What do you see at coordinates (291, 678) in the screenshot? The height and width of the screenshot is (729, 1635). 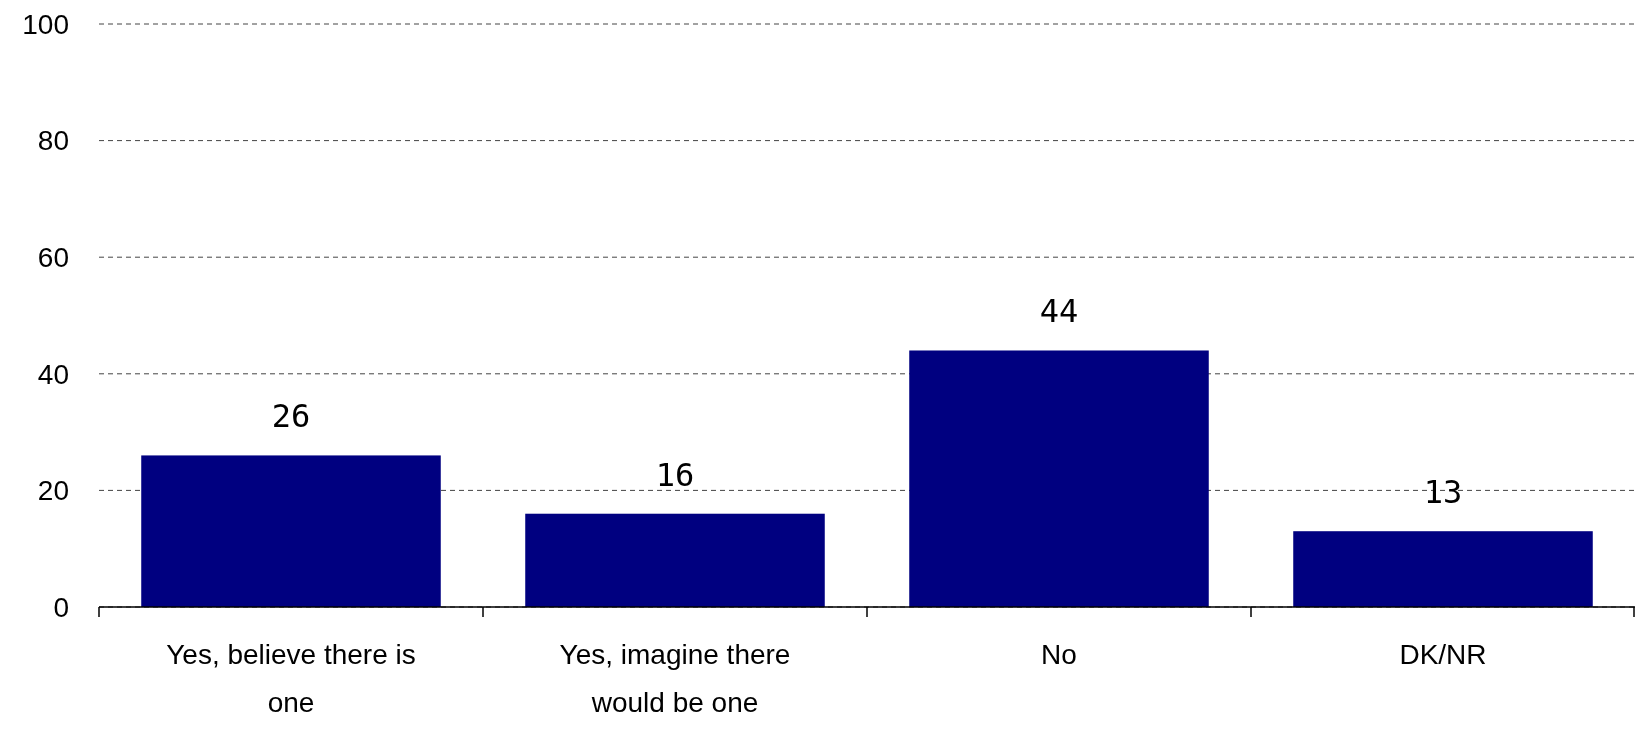 I see `x-tick-label: Yes, believe there is one` at bounding box center [291, 678].